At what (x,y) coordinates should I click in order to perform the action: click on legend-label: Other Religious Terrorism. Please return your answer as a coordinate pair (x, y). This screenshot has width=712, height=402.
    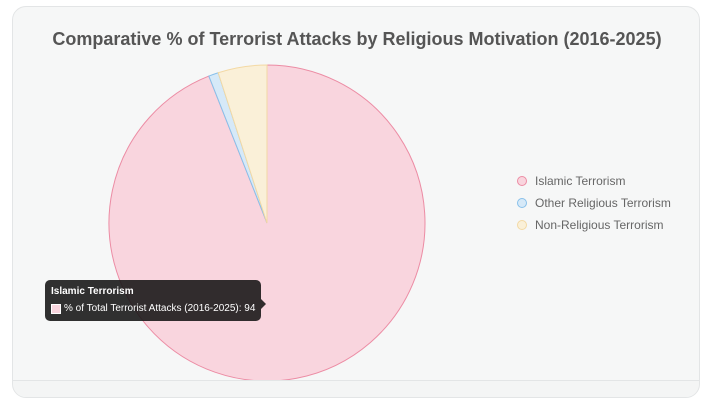
    Looking at the image, I should click on (603, 203).